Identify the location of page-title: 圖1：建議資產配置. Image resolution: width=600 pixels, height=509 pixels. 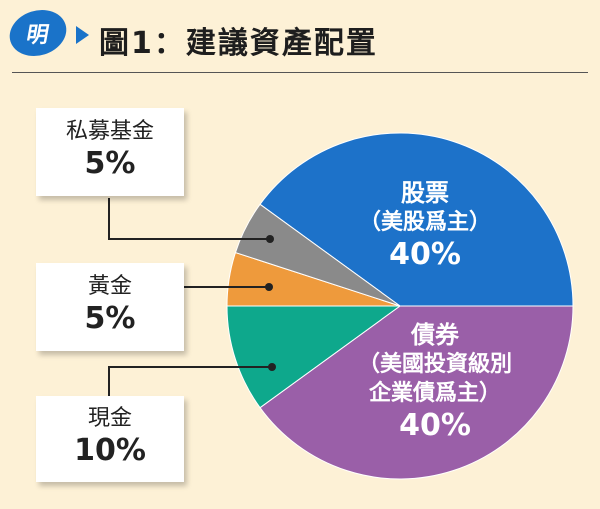
(238, 43).